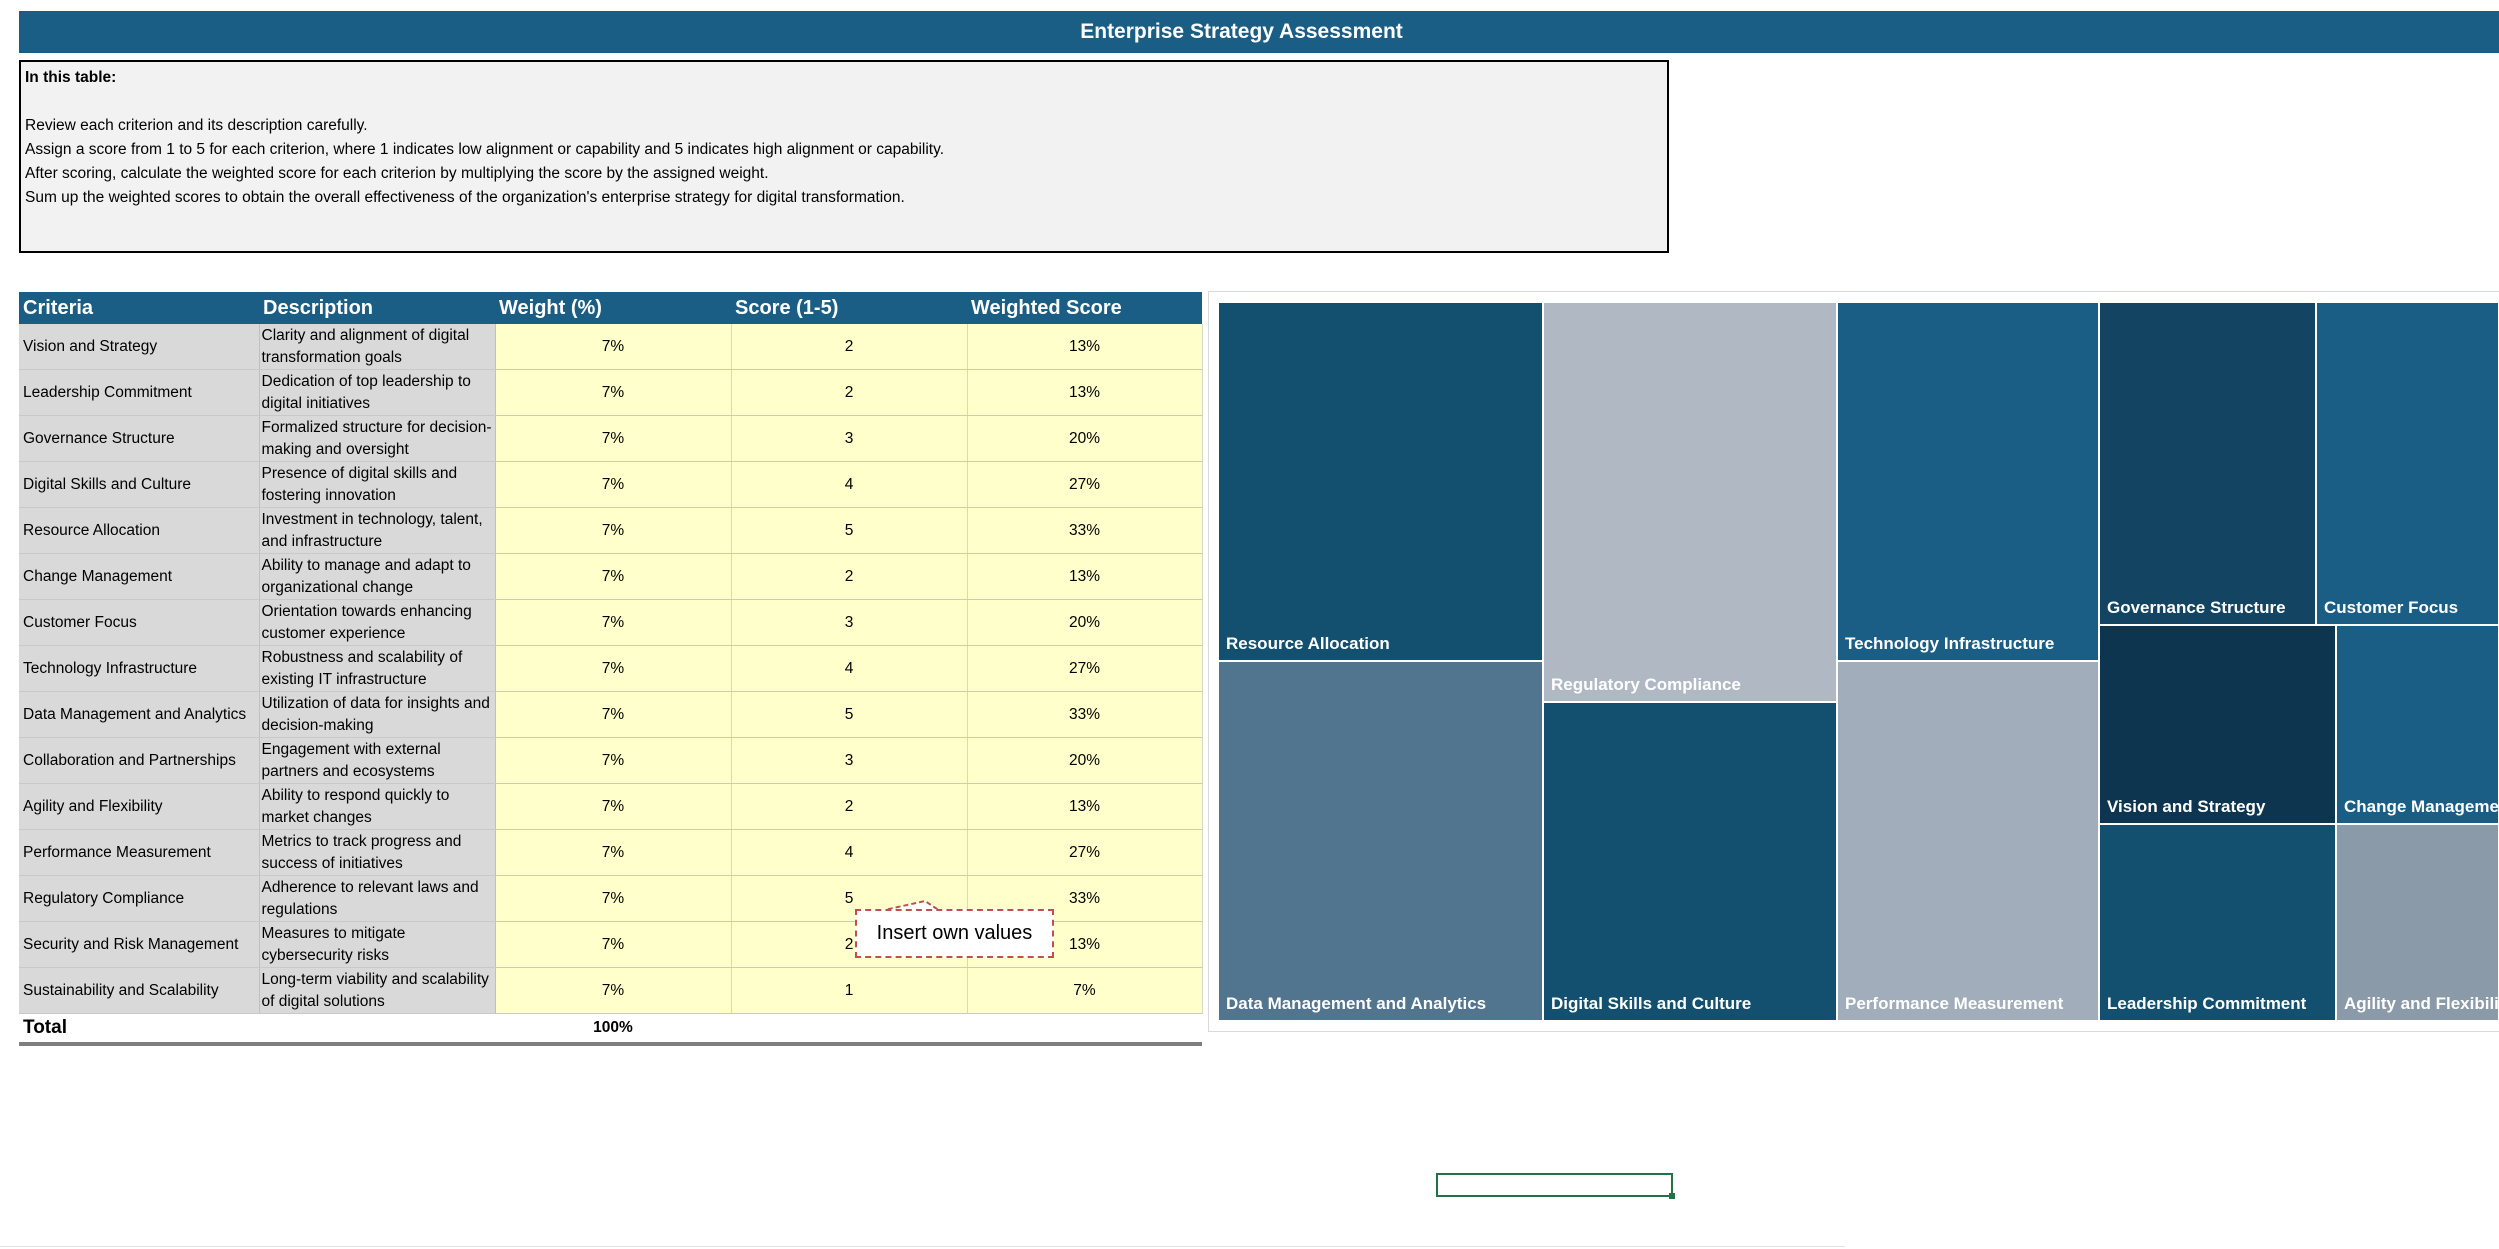  What do you see at coordinates (139, 714) in the screenshot?
I see `criteria-cell: Data Management and Analytics` at bounding box center [139, 714].